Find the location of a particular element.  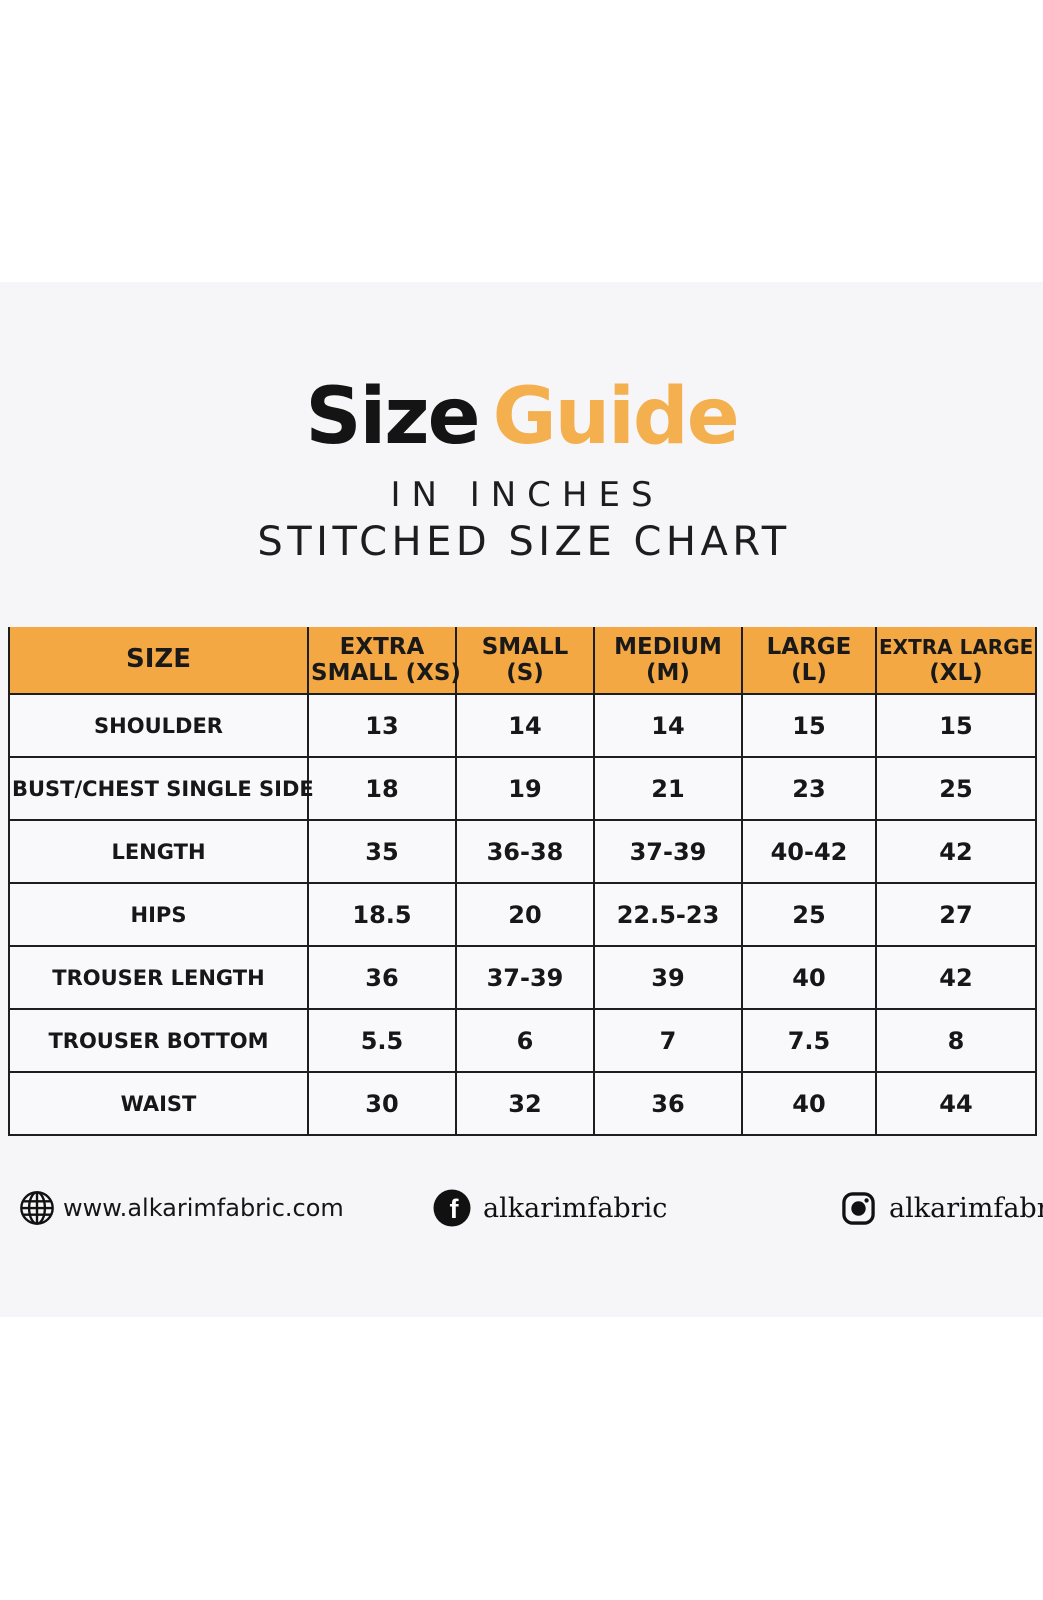

cell: 23 is located at coordinates (809, 788).